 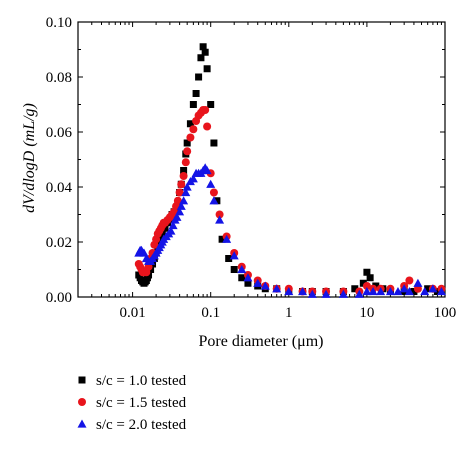 What do you see at coordinates (141, 381) in the screenshot?
I see `legend-label: s/c = 1.0 tested` at bounding box center [141, 381].